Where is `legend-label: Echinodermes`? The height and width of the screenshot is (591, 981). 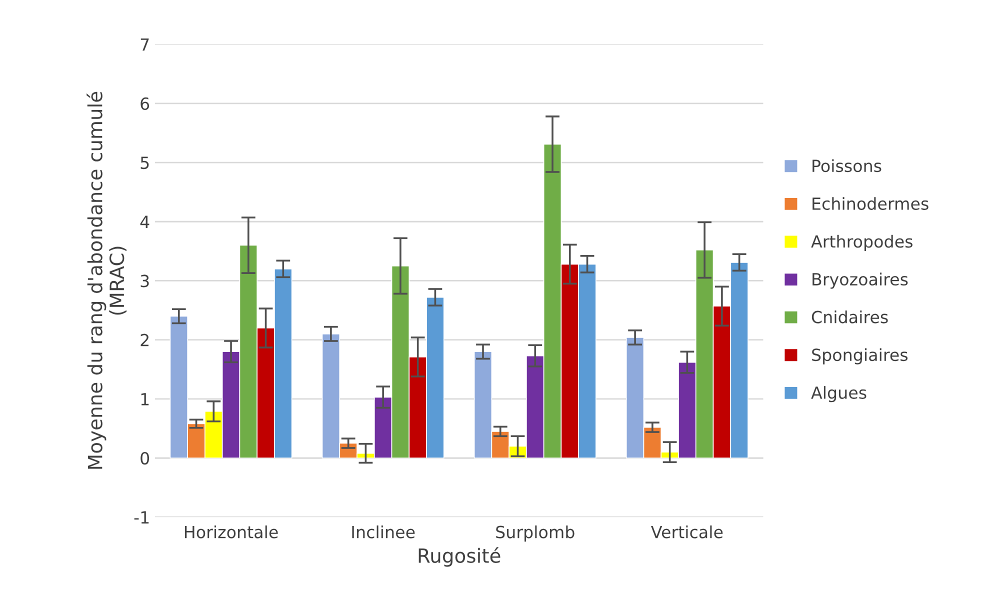 legend-label: Echinodermes is located at coordinates (870, 203).